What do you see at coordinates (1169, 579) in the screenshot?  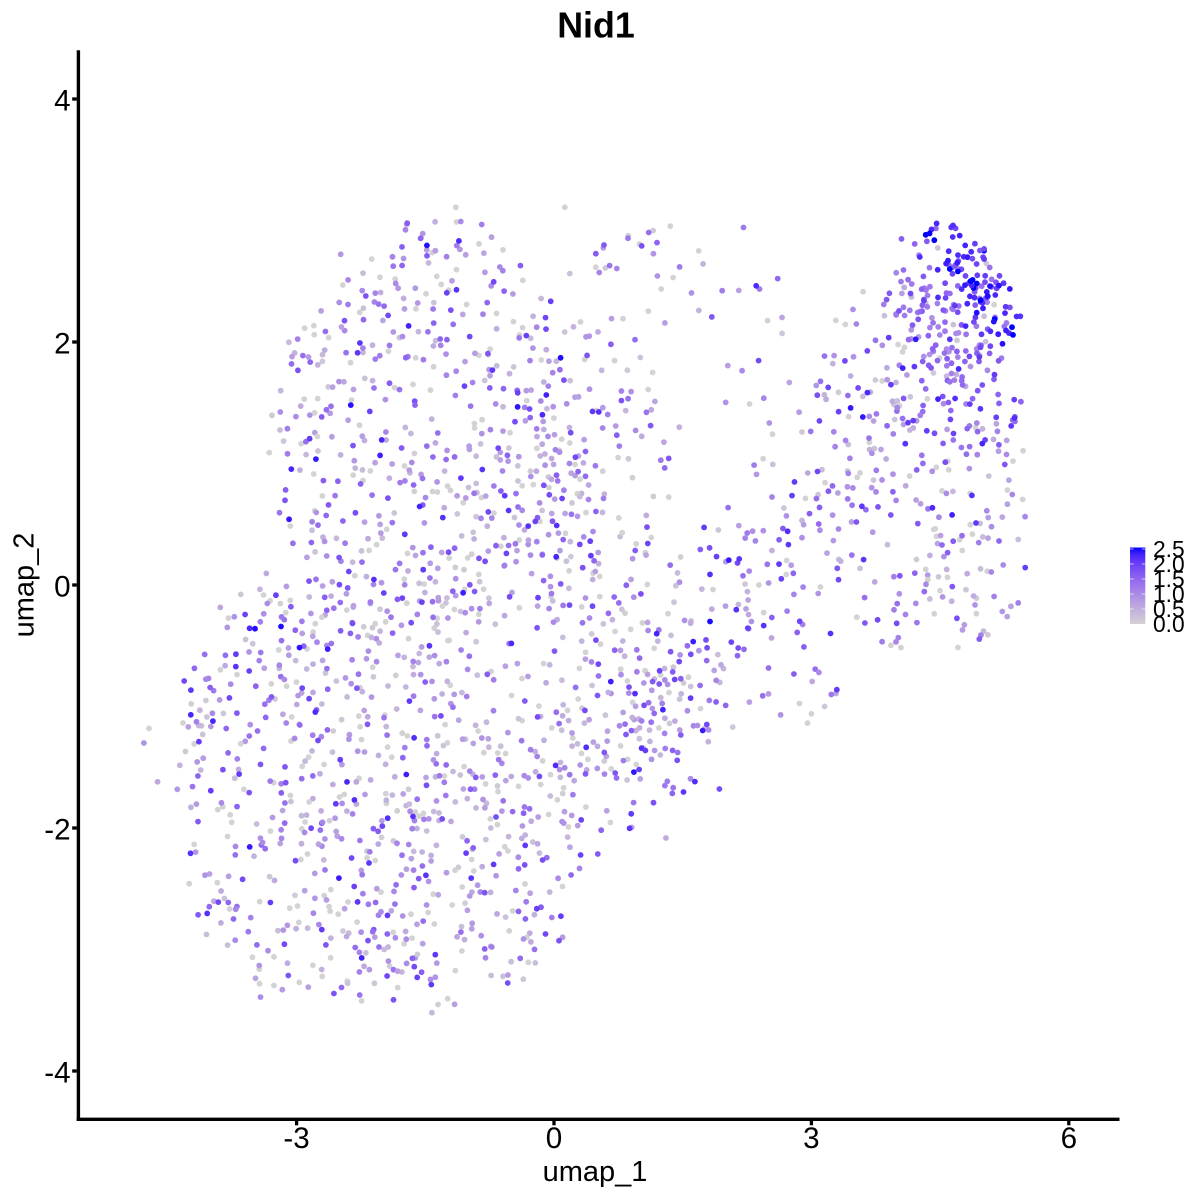 I see `svg-text: 1.5` at bounding box center [1169, 579].